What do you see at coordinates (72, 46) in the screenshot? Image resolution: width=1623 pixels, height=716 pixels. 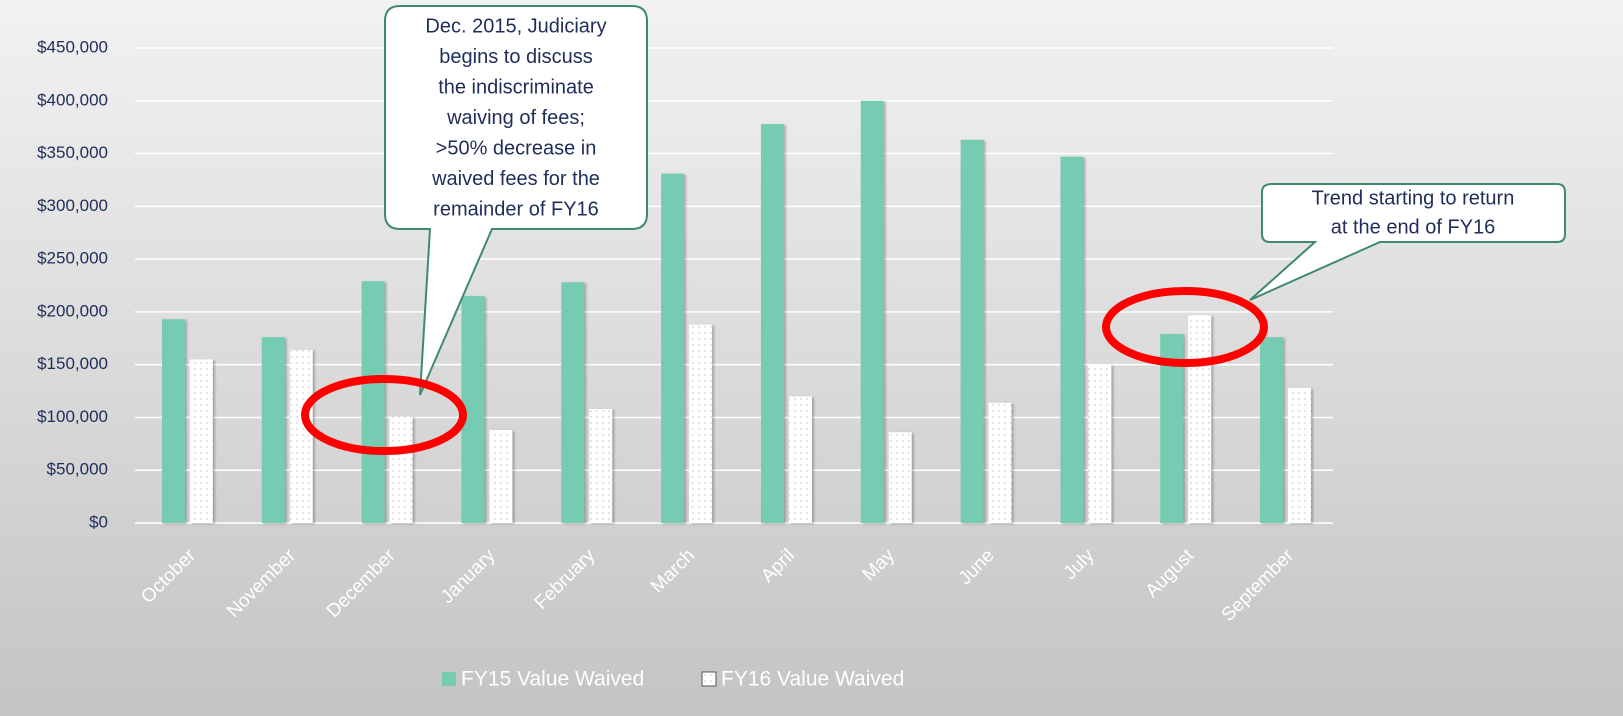 I see `y-tick-label: $450,000` at bounding box center [72, 46].